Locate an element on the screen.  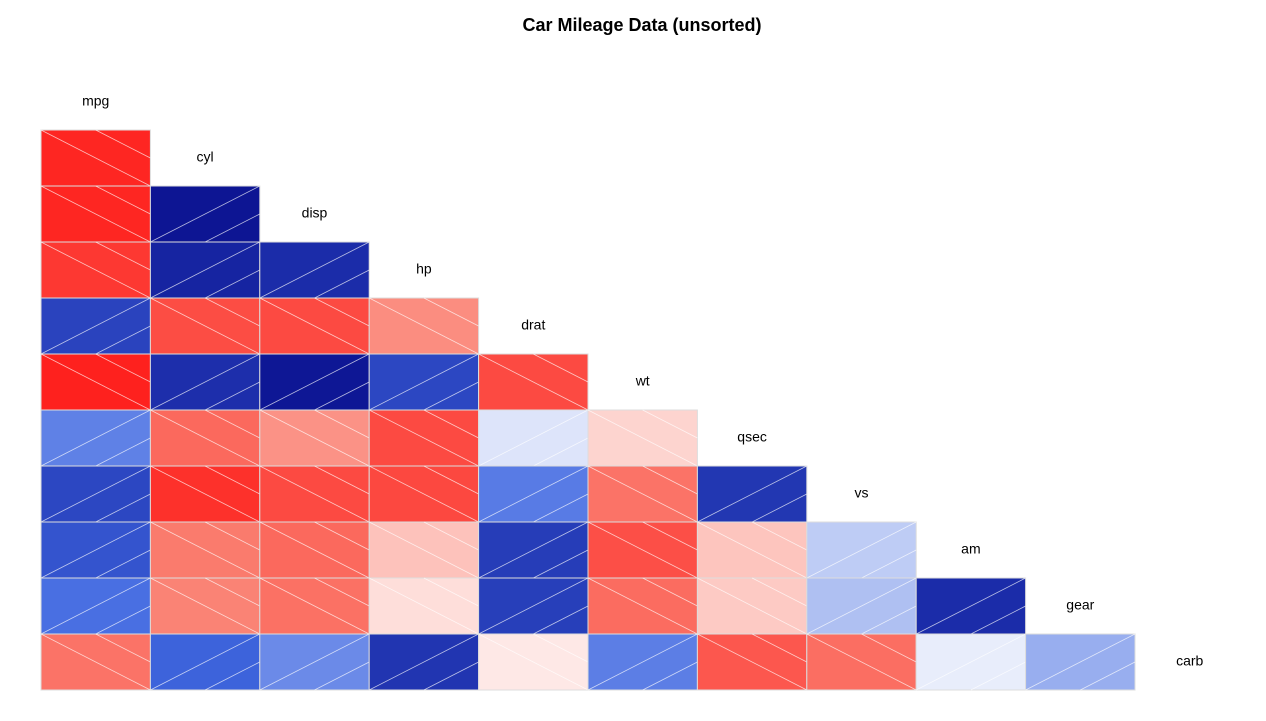
variable-label: wt is located at coordinates (642, 381).